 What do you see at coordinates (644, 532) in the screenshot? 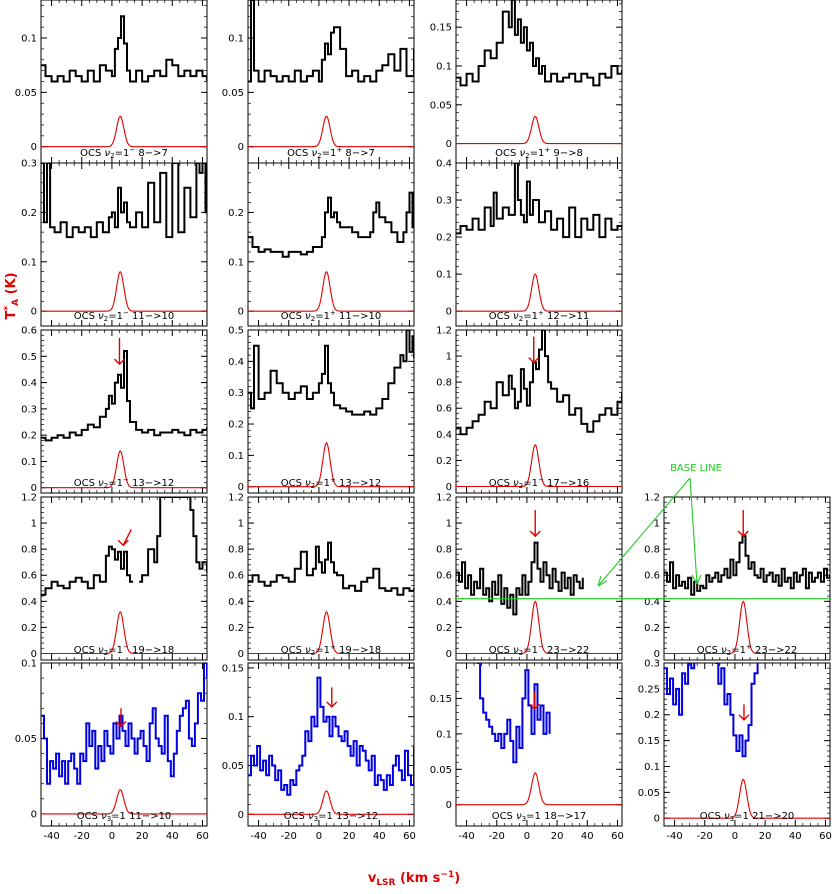
I see `baseline-pointer` at bounding box center [644, 532].